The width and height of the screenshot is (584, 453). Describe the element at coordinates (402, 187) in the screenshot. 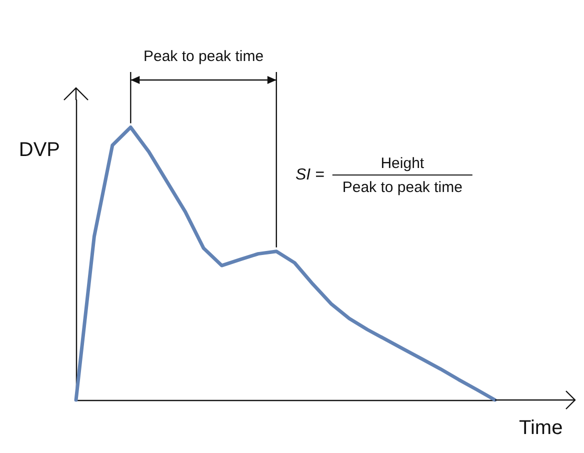

I see `annotation: Peak to peak time` at that location.